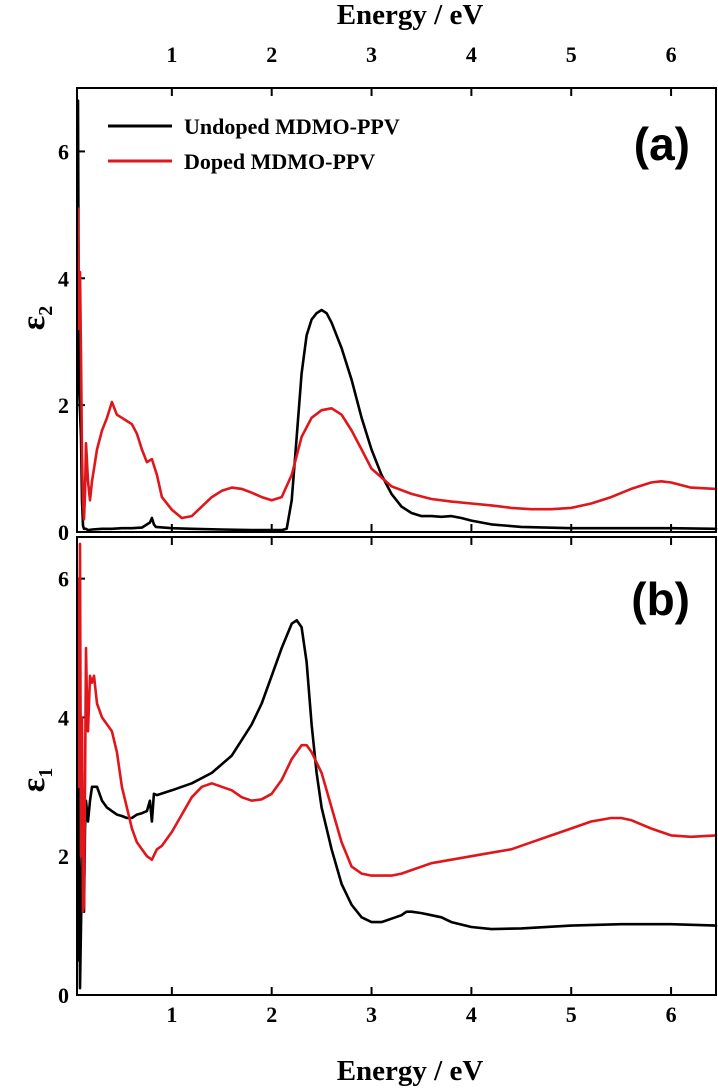 Image resolution: width=718 pixels, height=1091 pixels. I want to click on legend: Undoped MDMO-PPV Doped MDMO-PPV, so click(254, 144).